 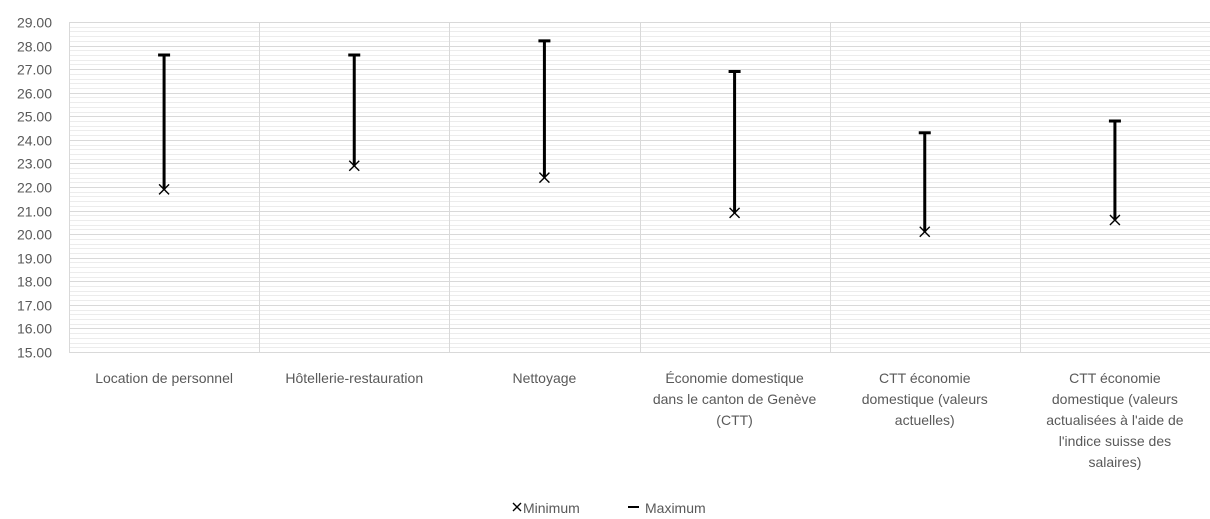 I want to click on legend-item-minimum: Minimum, so click(x=546, y=508).